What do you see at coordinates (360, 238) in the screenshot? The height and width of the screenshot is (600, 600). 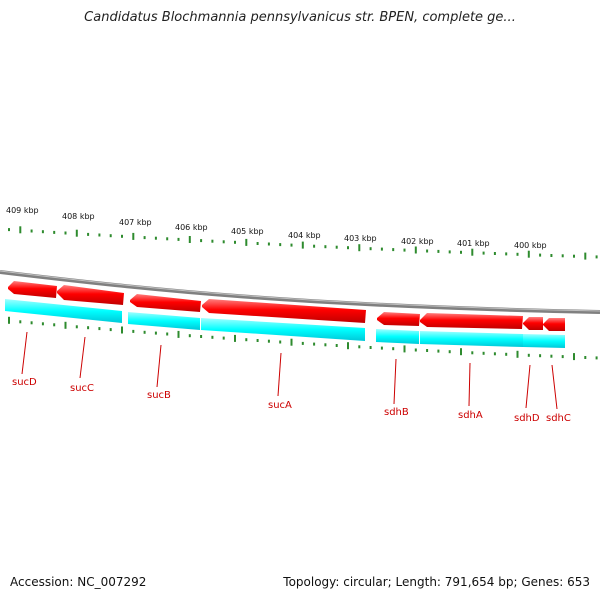 I see `kbp-label: 403 kbp` at bounding box center [360, 238].